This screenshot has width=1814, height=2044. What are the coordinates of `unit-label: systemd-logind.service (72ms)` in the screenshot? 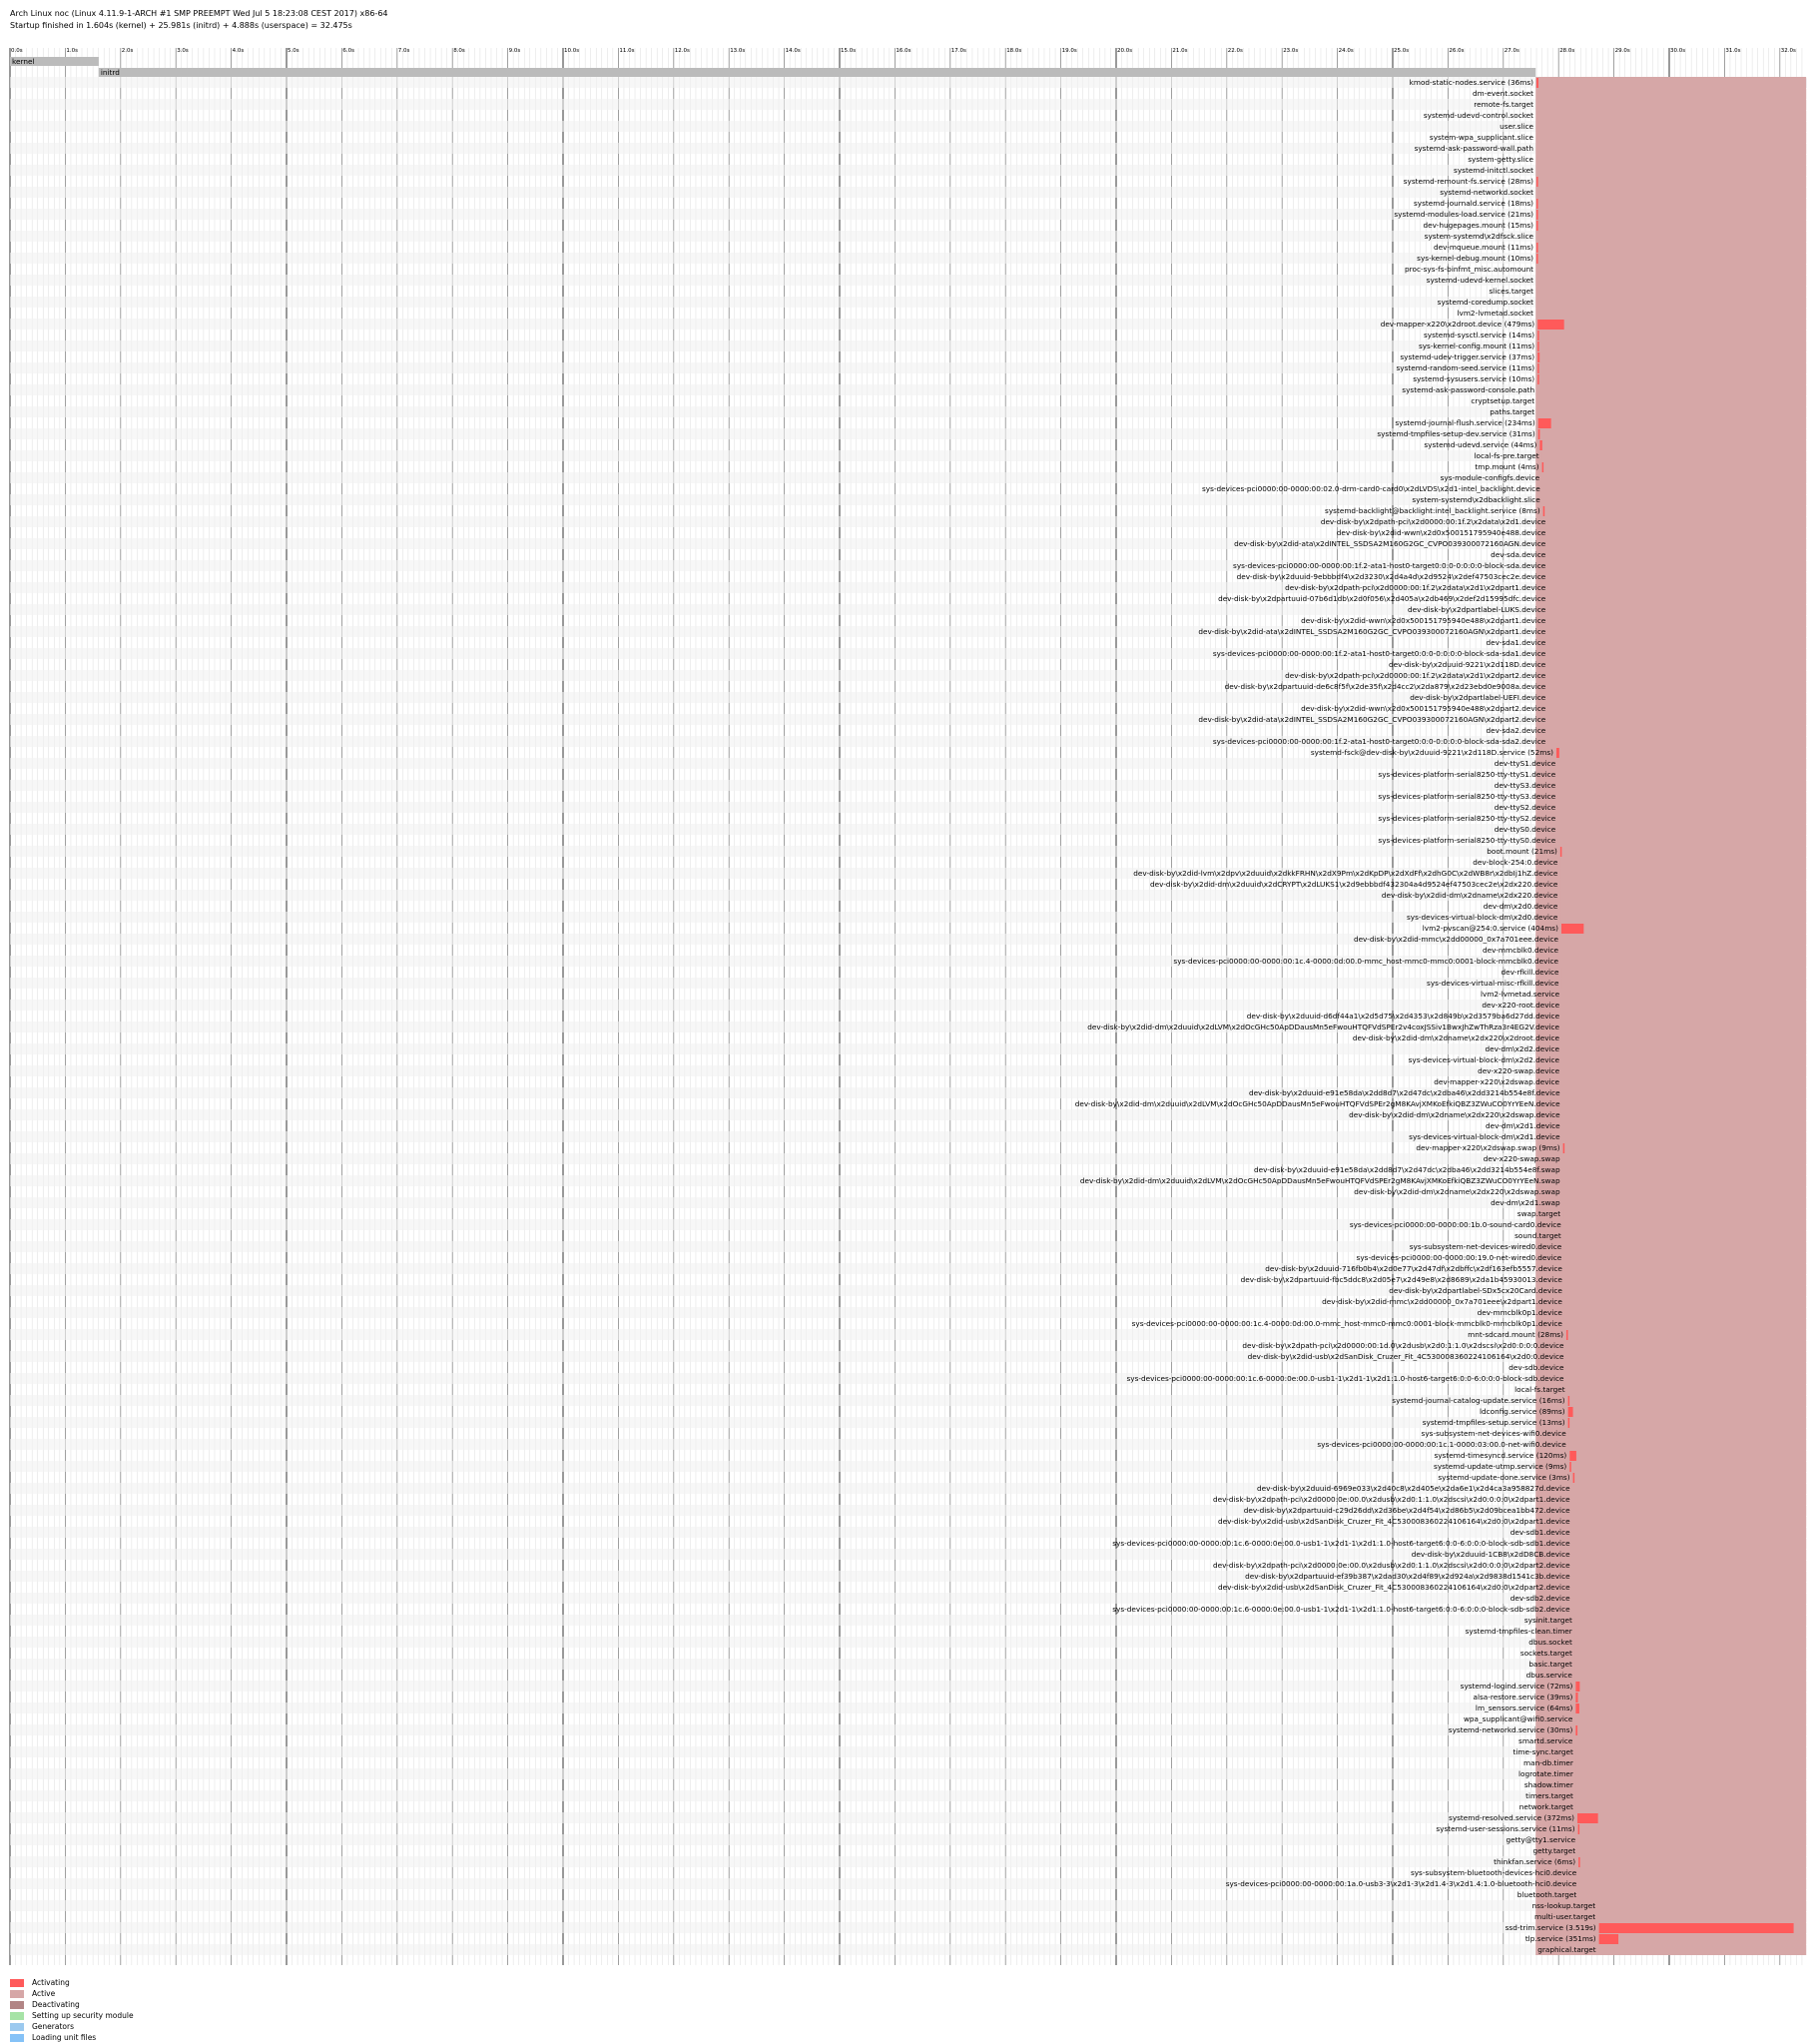 It's located at (1517, 1686).